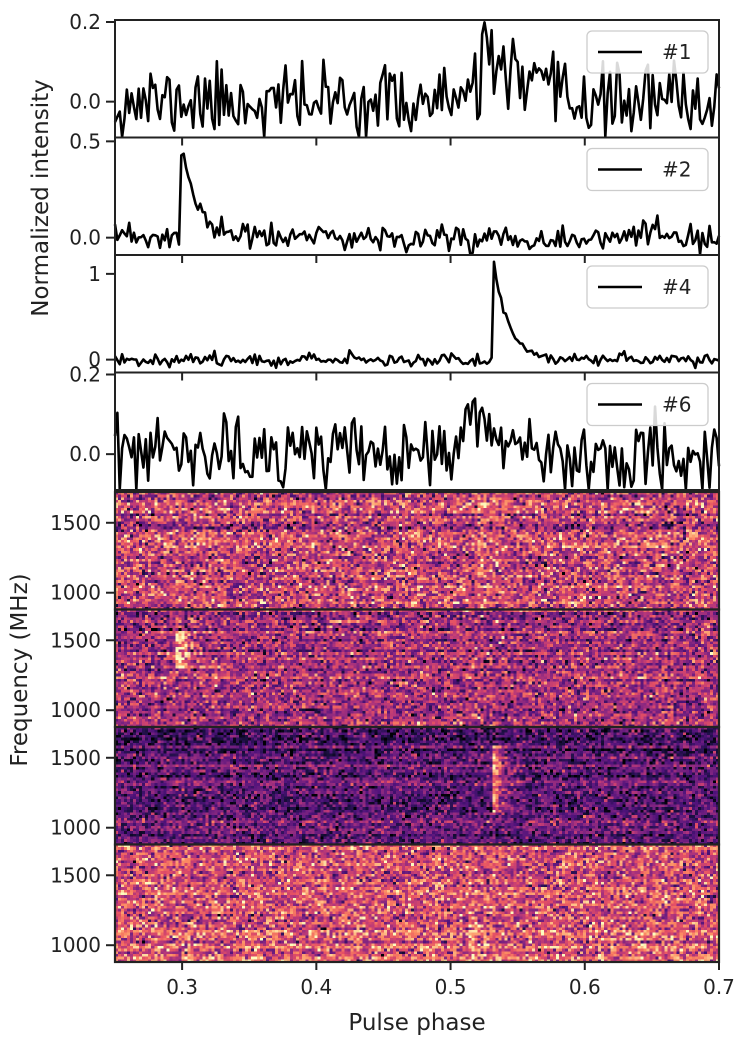  Describe the element at coordinates (676, 287) in the screenshot. I see `legend-label: #4` at that location.